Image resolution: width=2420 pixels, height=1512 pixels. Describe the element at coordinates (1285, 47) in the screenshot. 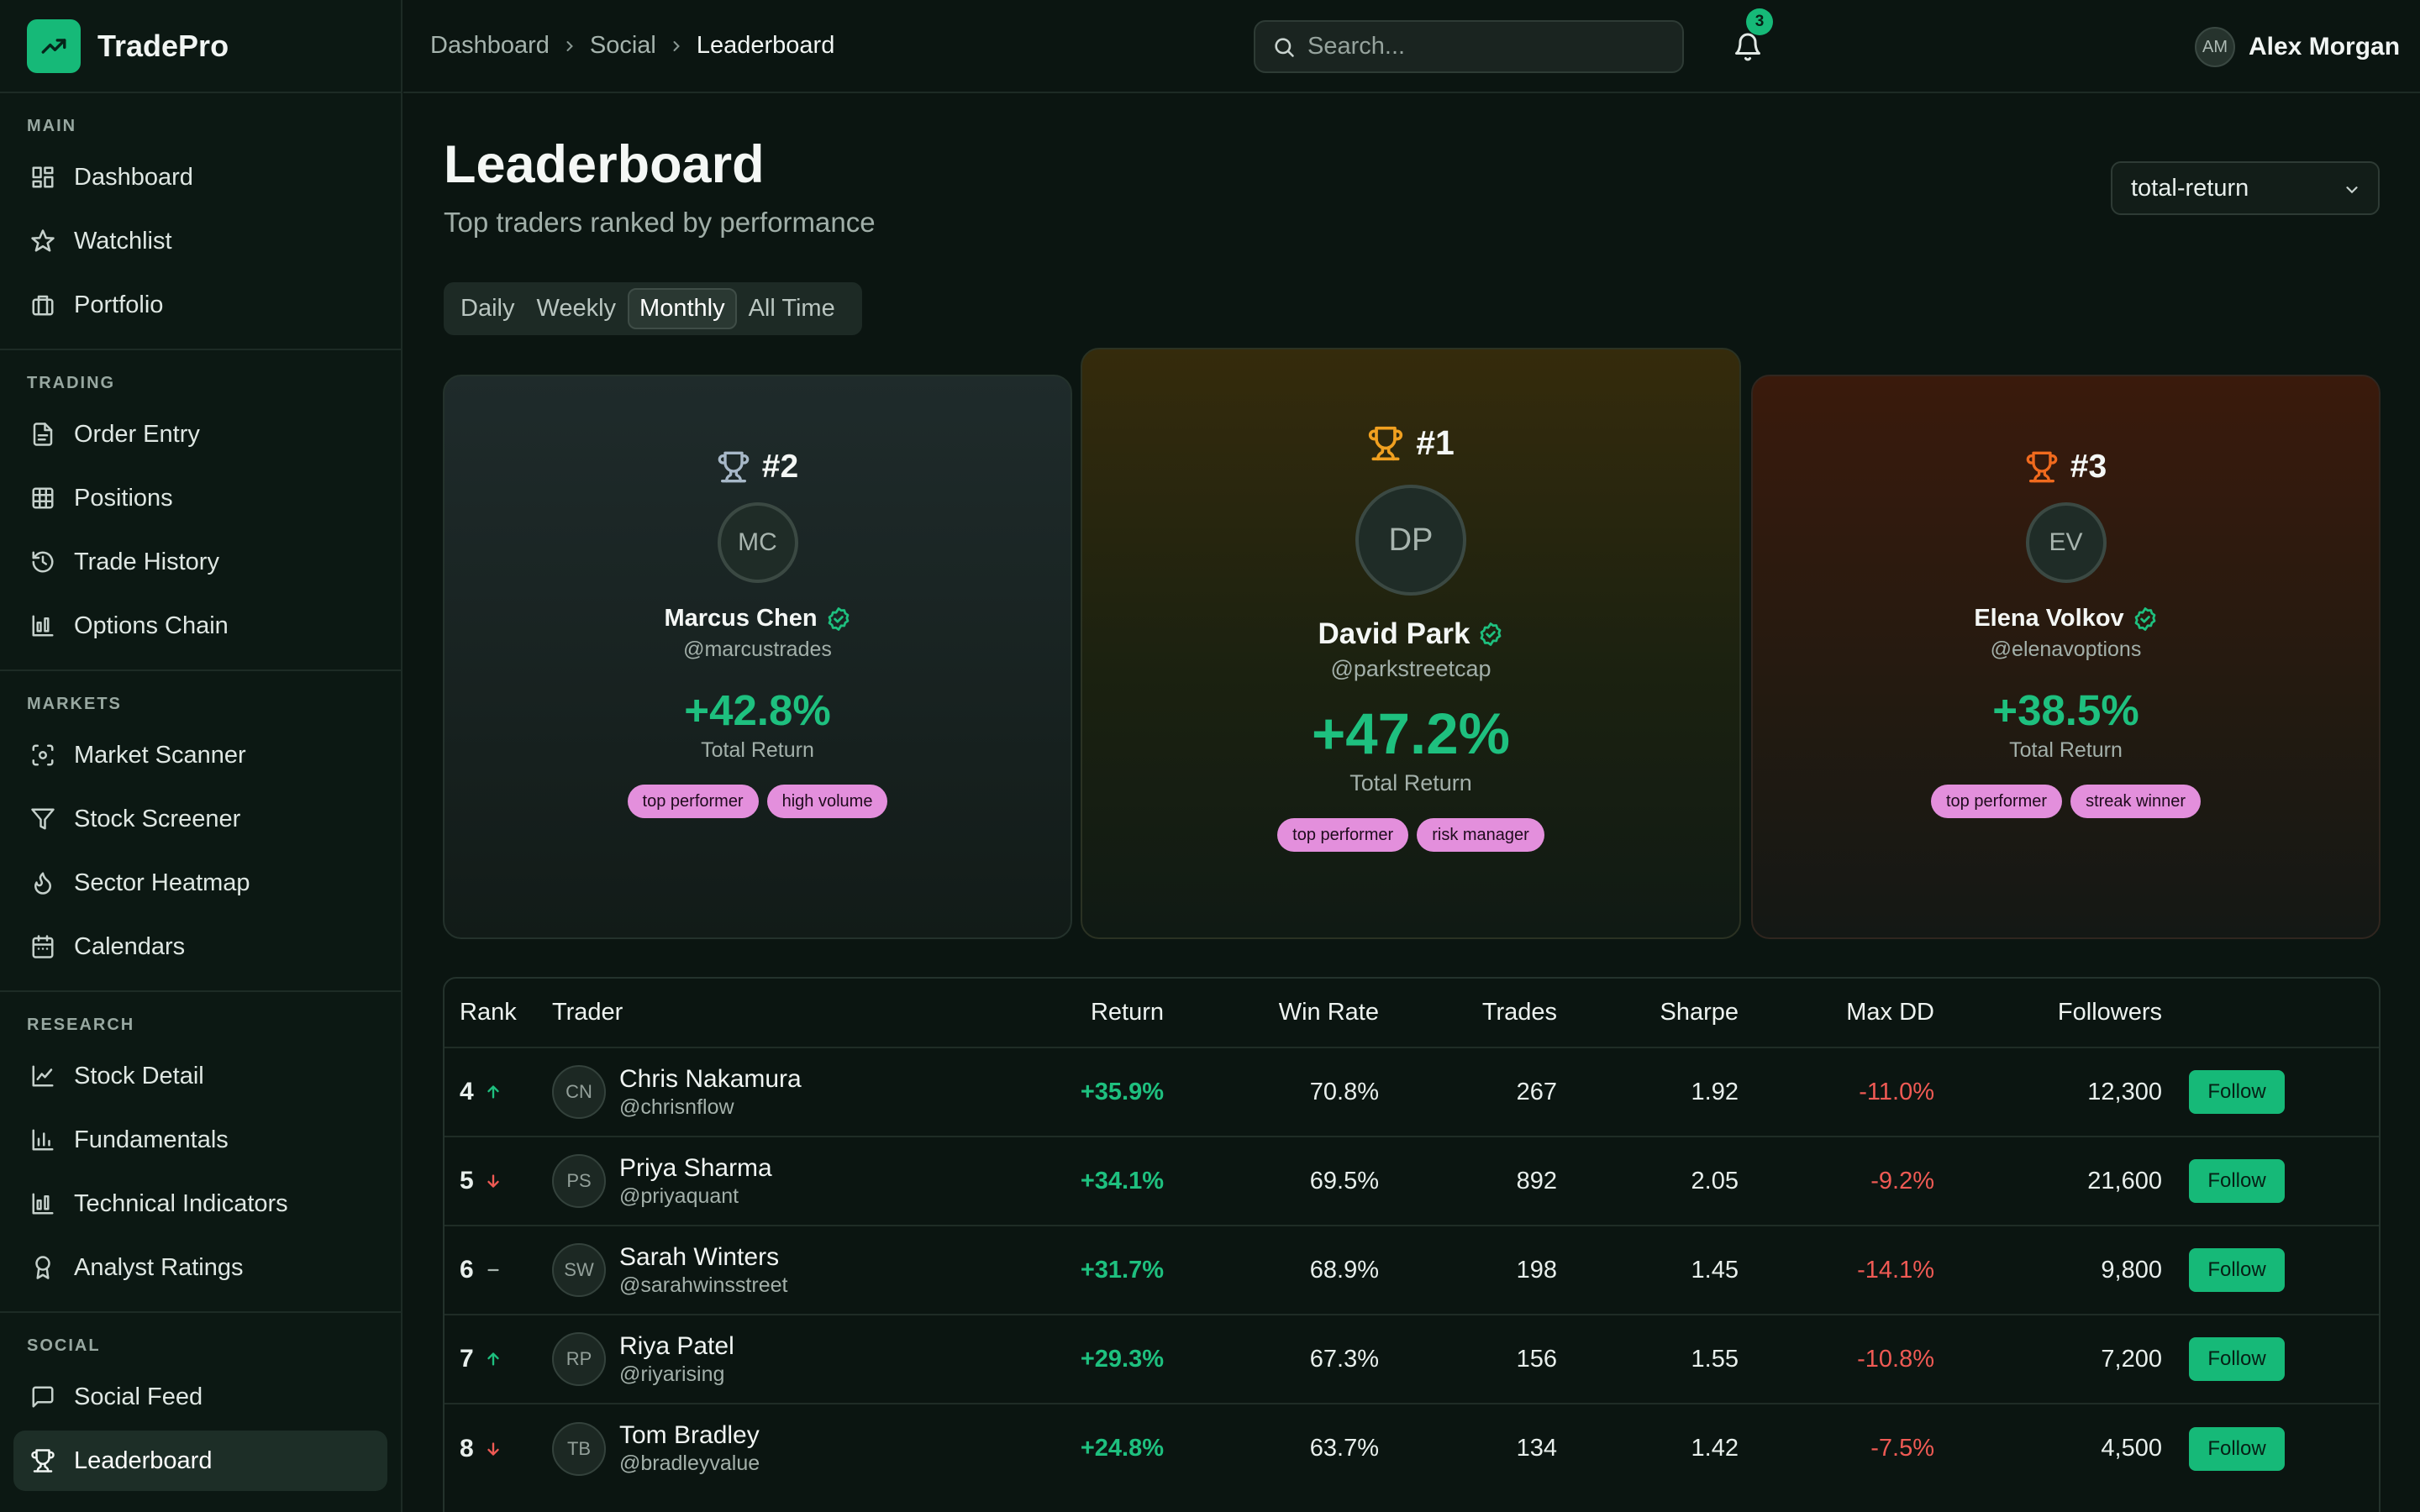

I see `search-icon` at that location.